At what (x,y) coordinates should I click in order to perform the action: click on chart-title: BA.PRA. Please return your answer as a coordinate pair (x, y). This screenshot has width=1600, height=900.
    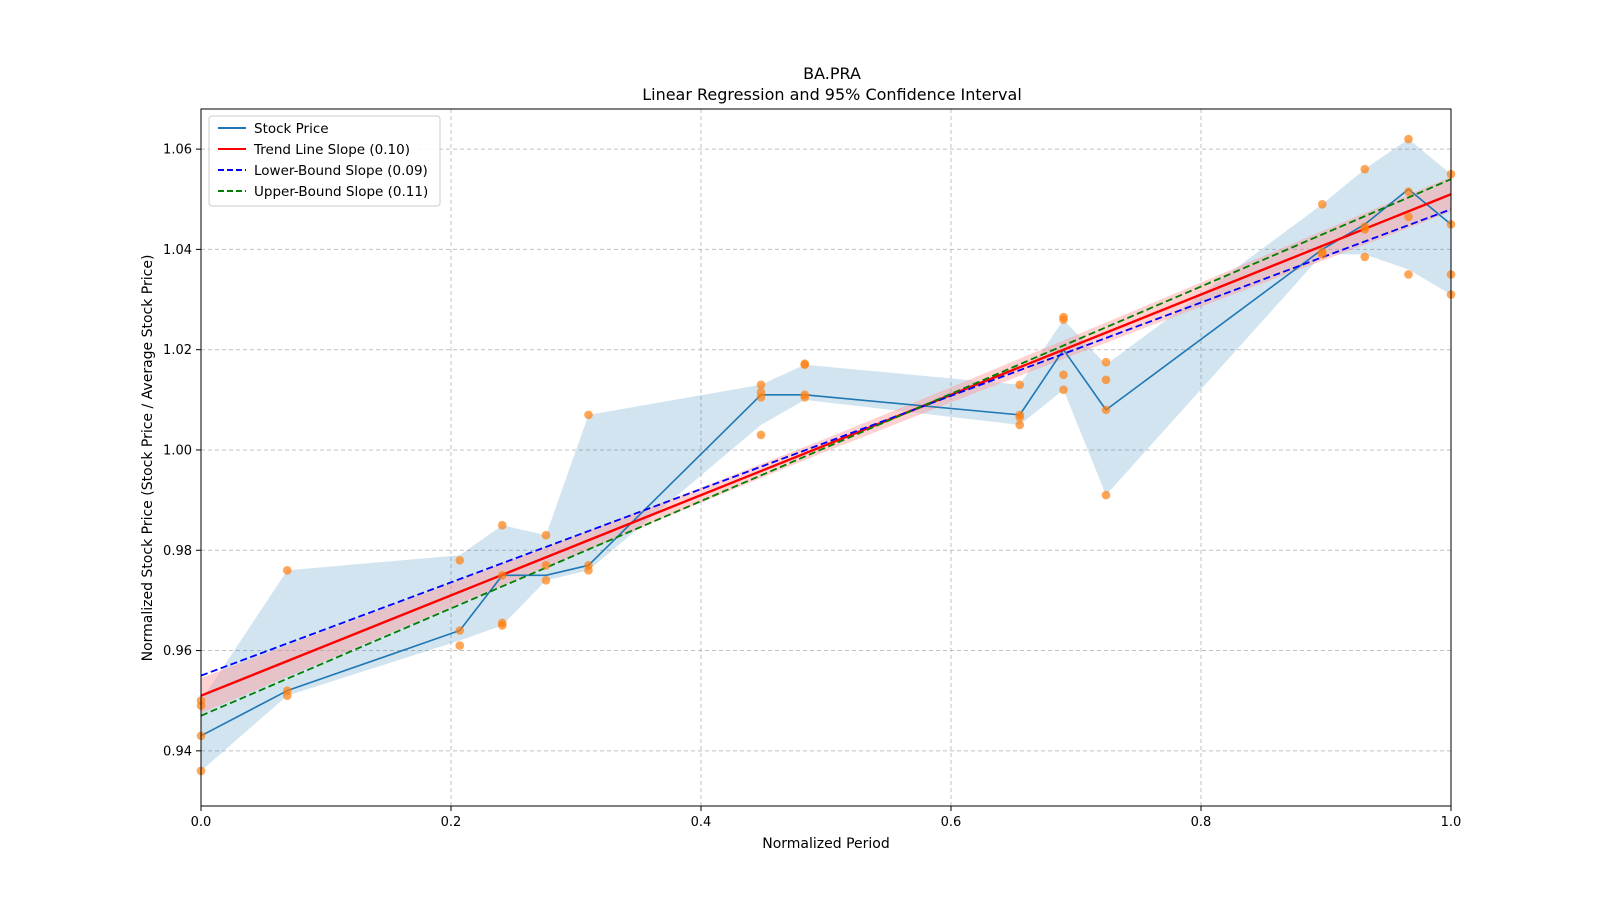
    Looking at the image, I should click on (832, 73).